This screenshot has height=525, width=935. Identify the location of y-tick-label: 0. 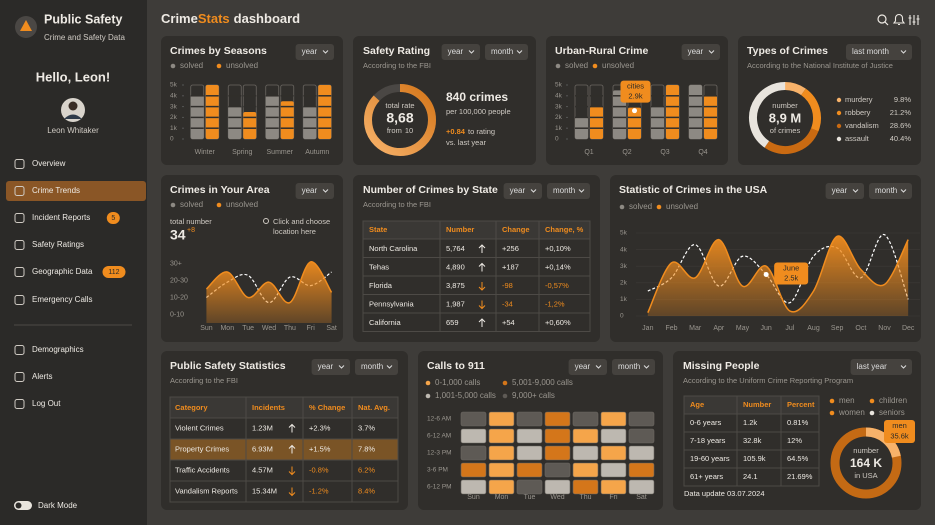
(622, 316).